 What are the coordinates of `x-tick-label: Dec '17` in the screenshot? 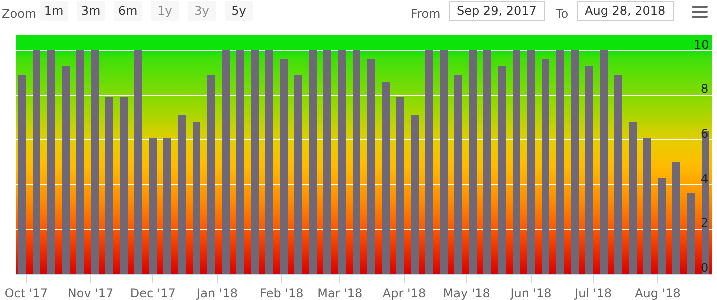 It's located at (153, 293).